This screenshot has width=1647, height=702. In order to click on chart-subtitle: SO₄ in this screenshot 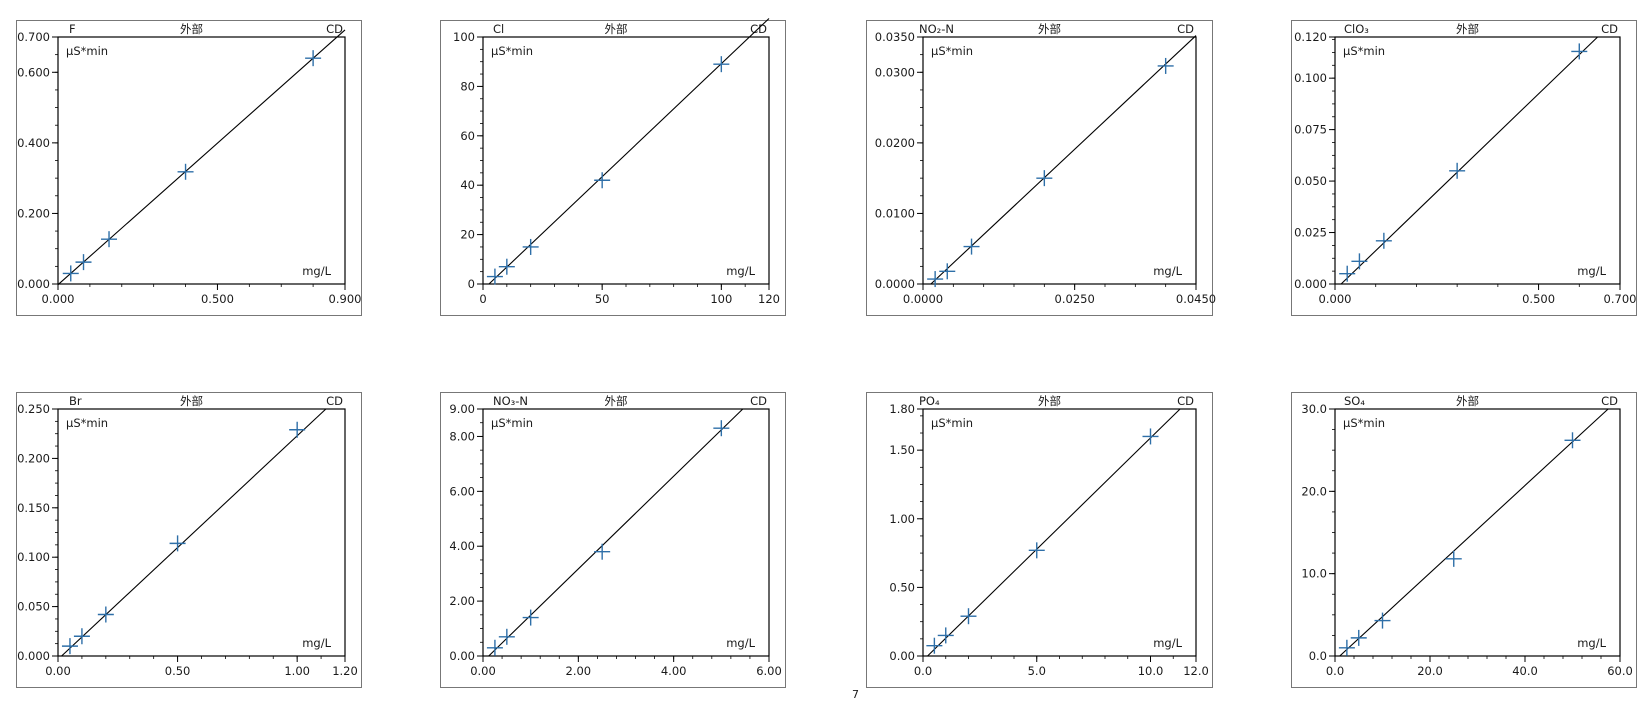, I will do `click(1354, 401)`.